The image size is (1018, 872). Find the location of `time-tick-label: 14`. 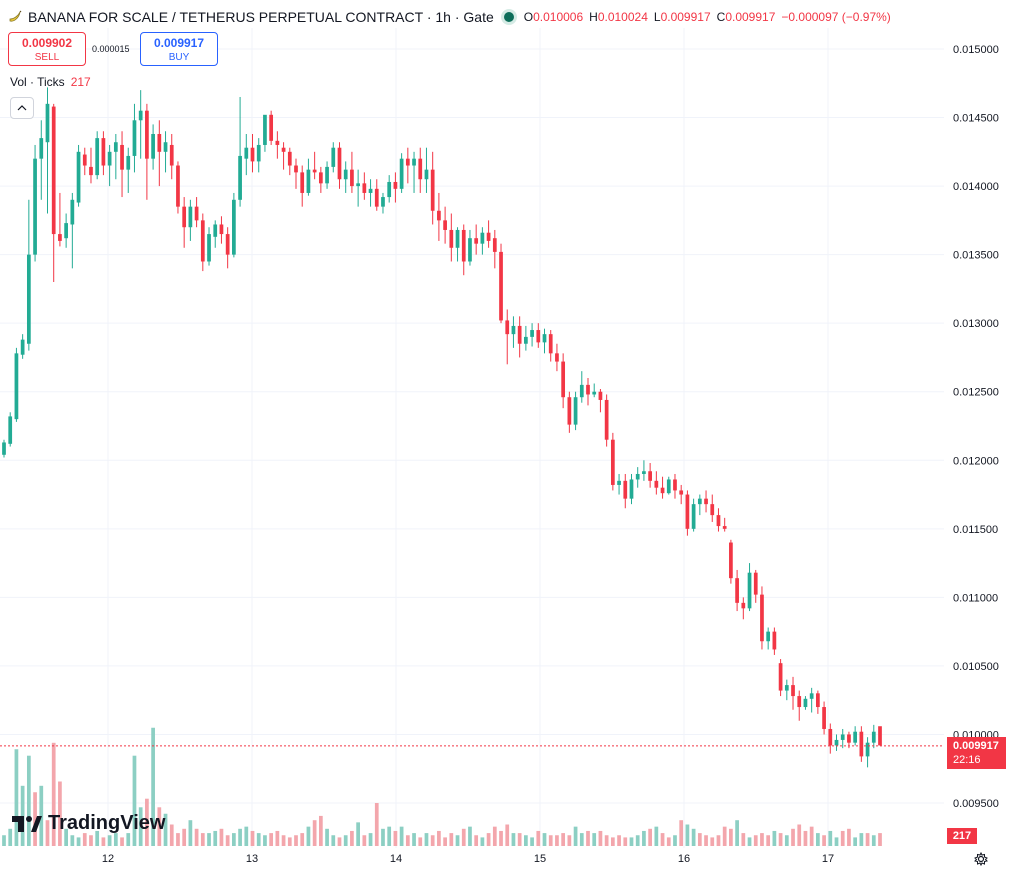

time-tick-label: 14 is located at coordinates (396, 859).